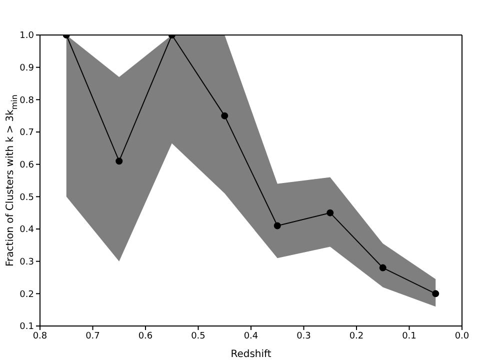 The image size is (485, 363). Describe the element at coordinates (40, 336) in the screenshot. I see `x-tick-label: 0.8` at that location.